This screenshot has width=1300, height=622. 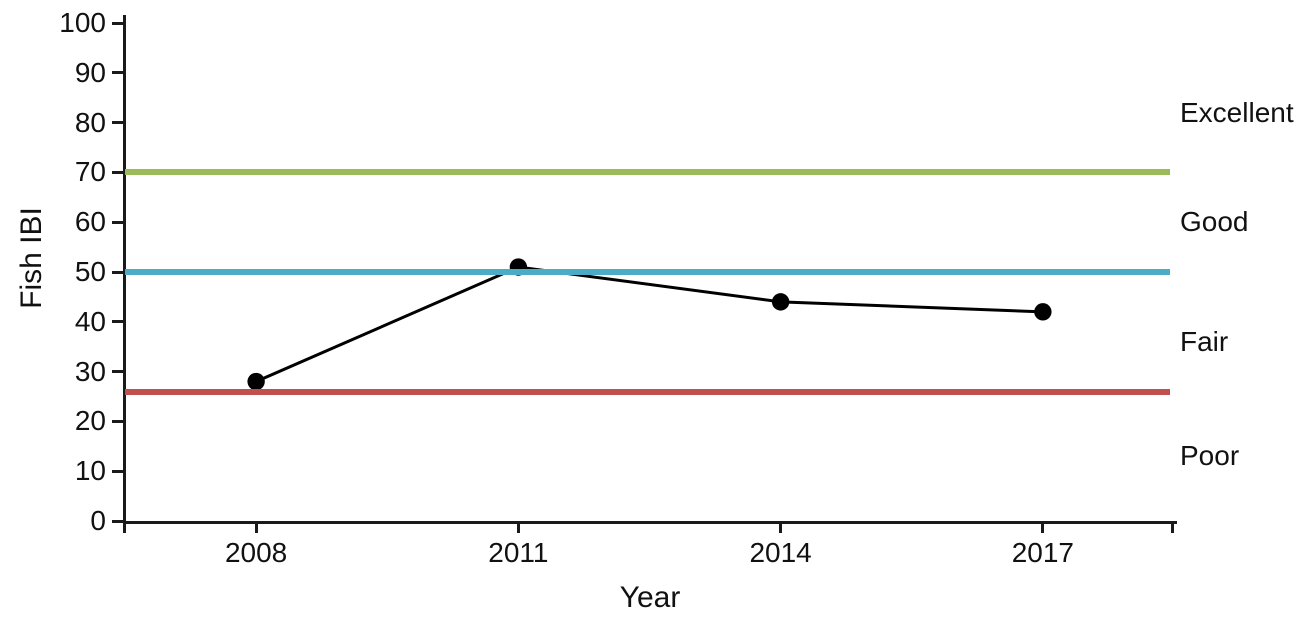 I want to click on y-tick-label: 30, so click(x=90, y=371).